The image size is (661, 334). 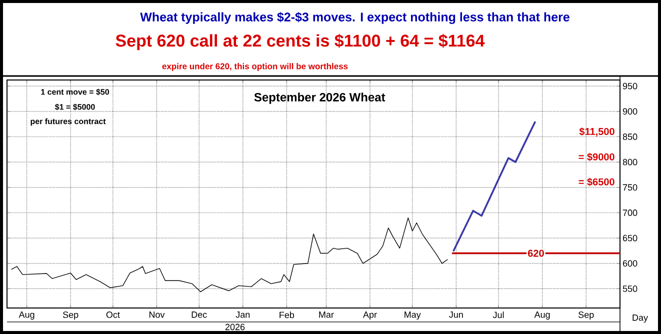 What do you see at coordinates (630, 213) in the screenshot?
I see `y-tick-label: 700` at bounding box center [630, 213].